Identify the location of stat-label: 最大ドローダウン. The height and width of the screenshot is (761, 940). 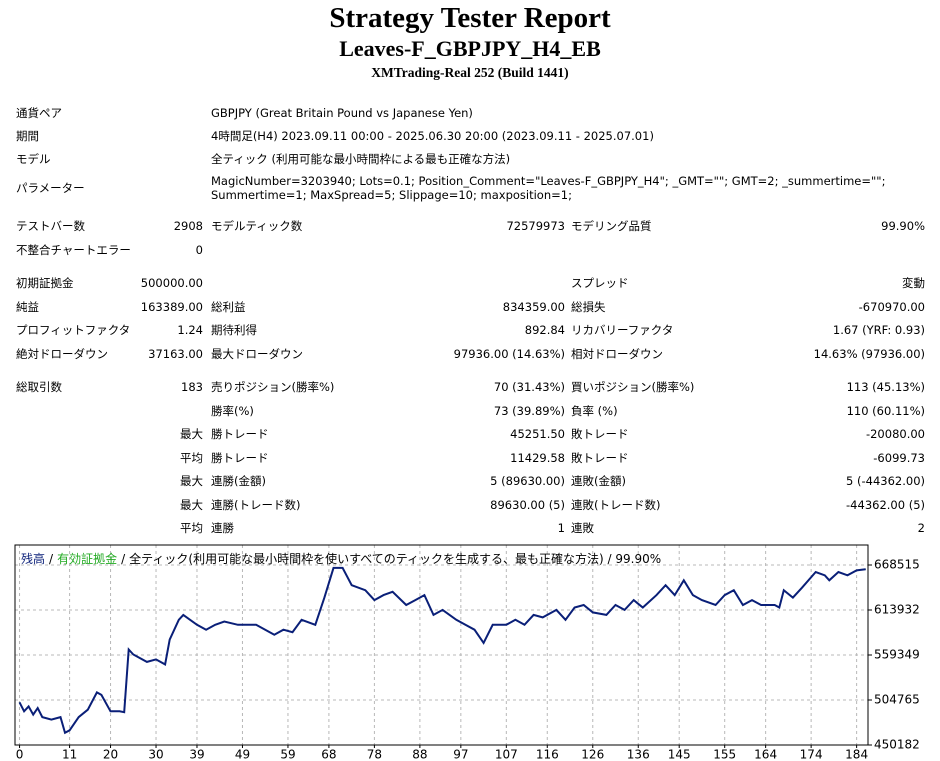
(257, 353).